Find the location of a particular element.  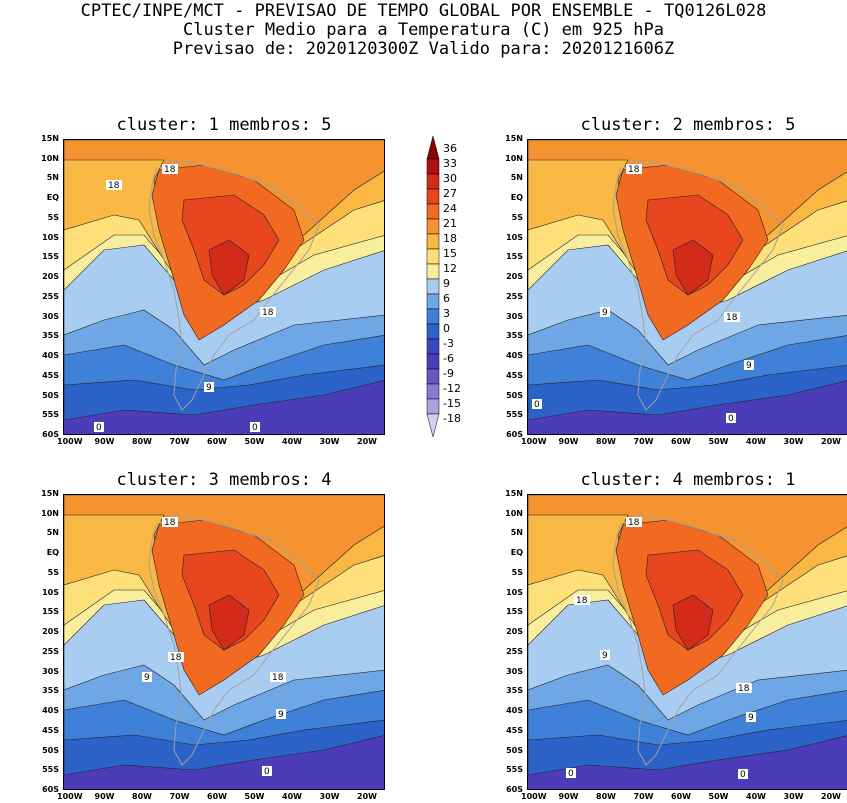

lat-tick-label: 55S is located at coordinates (514, 770).